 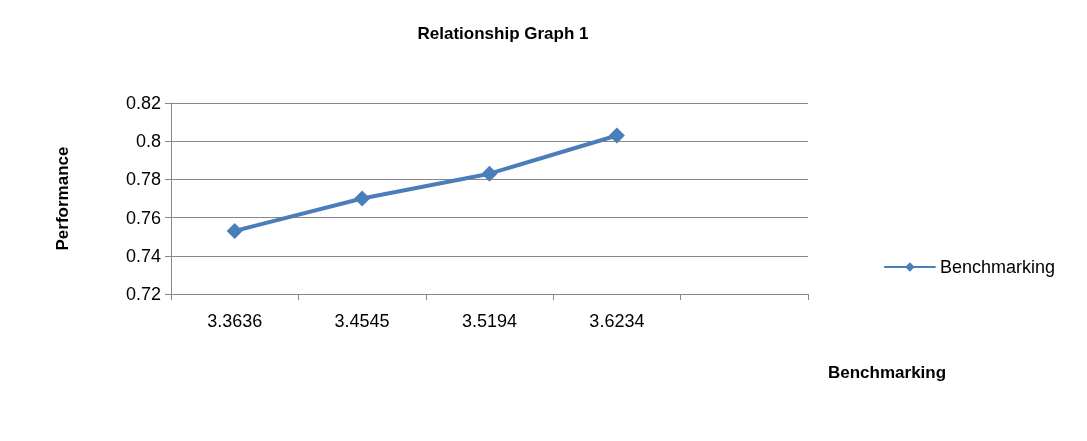 I want to click on y-tick-label: 0.72, so click(x=143, y=294).